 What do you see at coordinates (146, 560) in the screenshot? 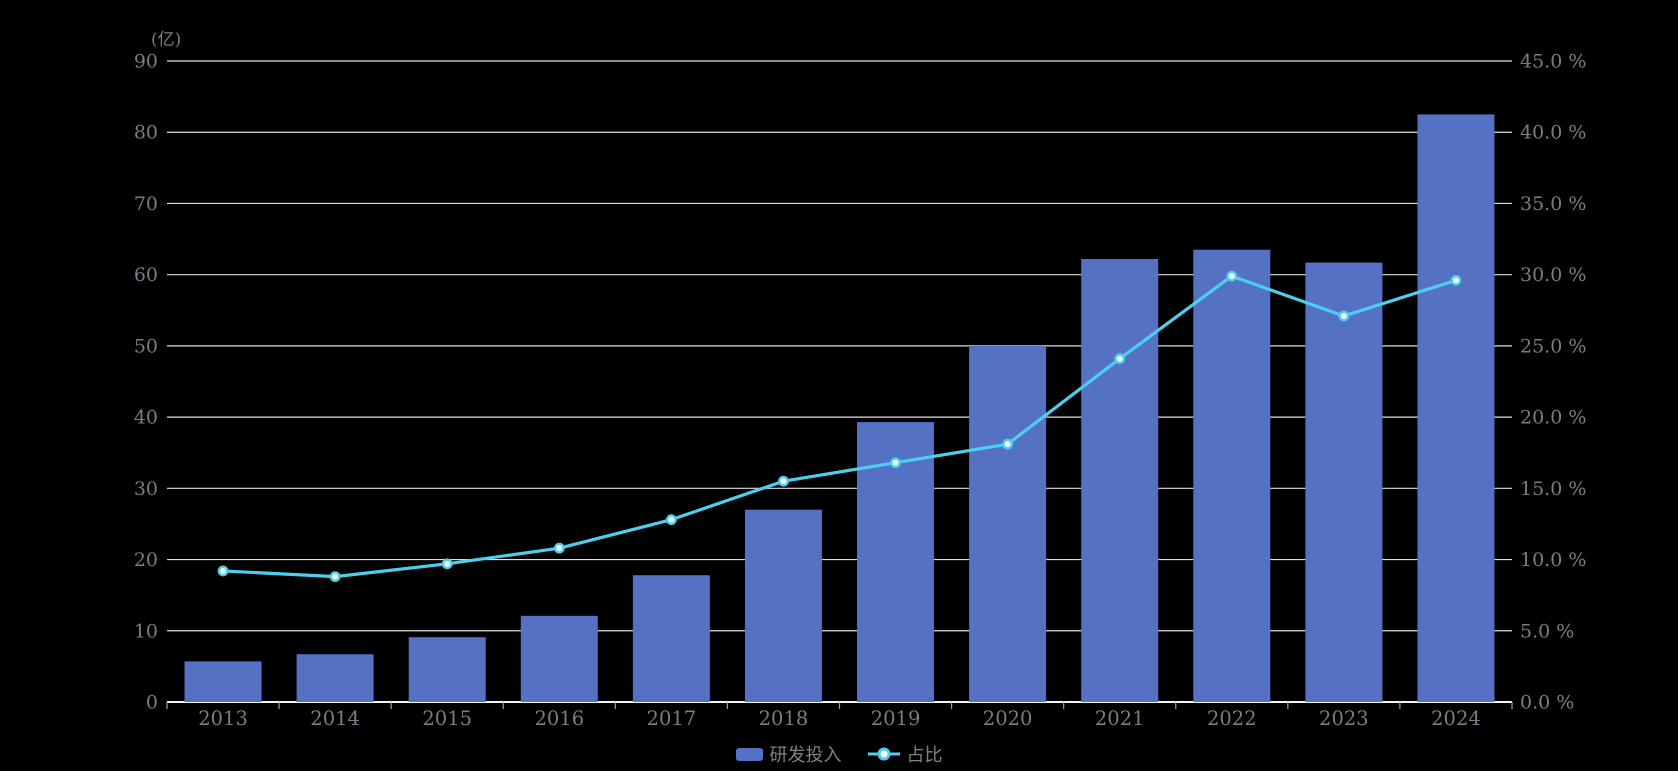
I see `left-axis-tick-label: 20` at bounding box center [146, 560].